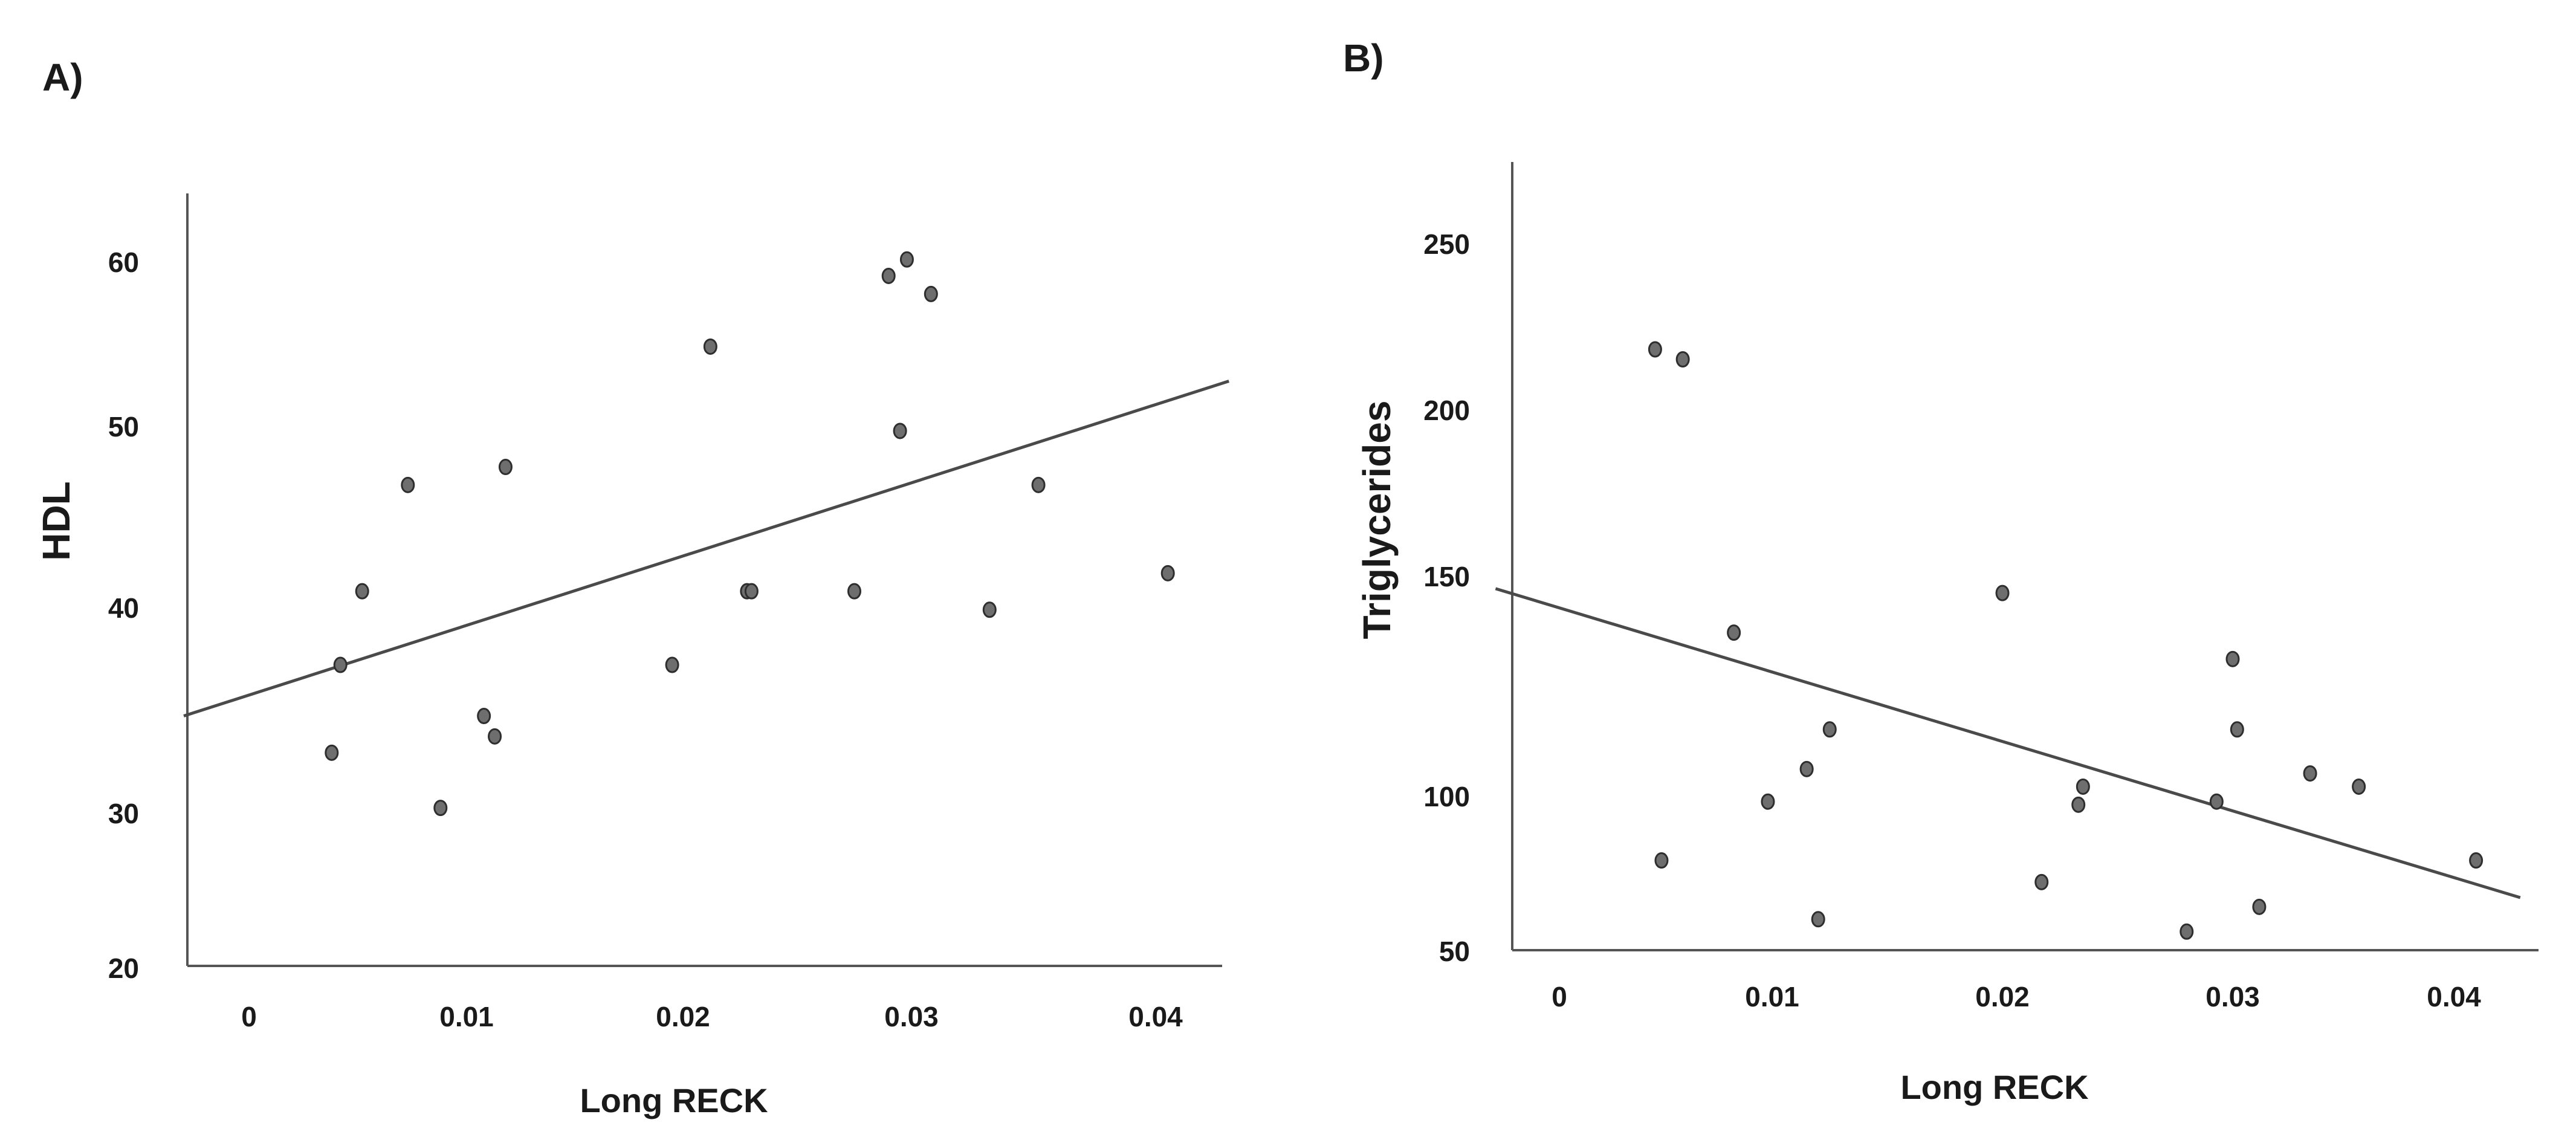 The height and width of the screenshot is (1143, 2576). Describe the element at coordinates (123, 262) in the screenshot. I see `panel-a-y-tick-label: 60` at that location.